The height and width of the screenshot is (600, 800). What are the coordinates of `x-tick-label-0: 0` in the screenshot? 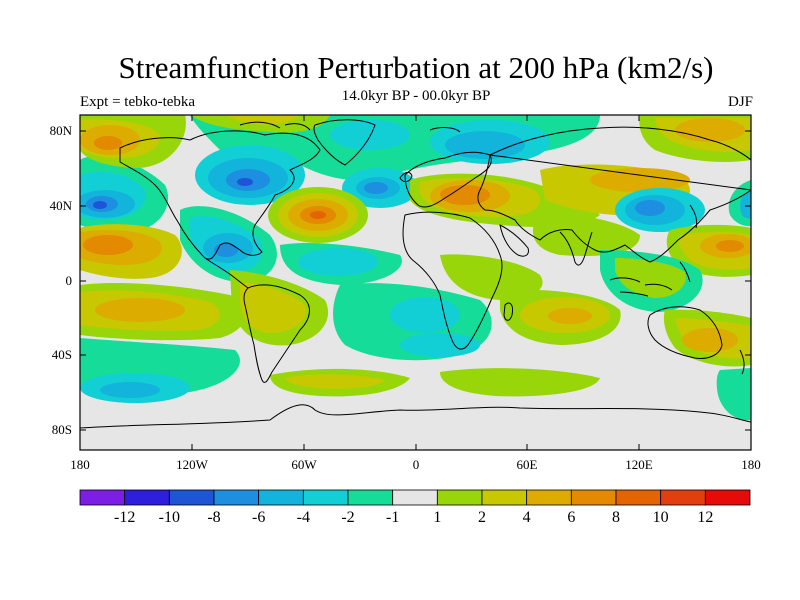 It's located at (416, 464).